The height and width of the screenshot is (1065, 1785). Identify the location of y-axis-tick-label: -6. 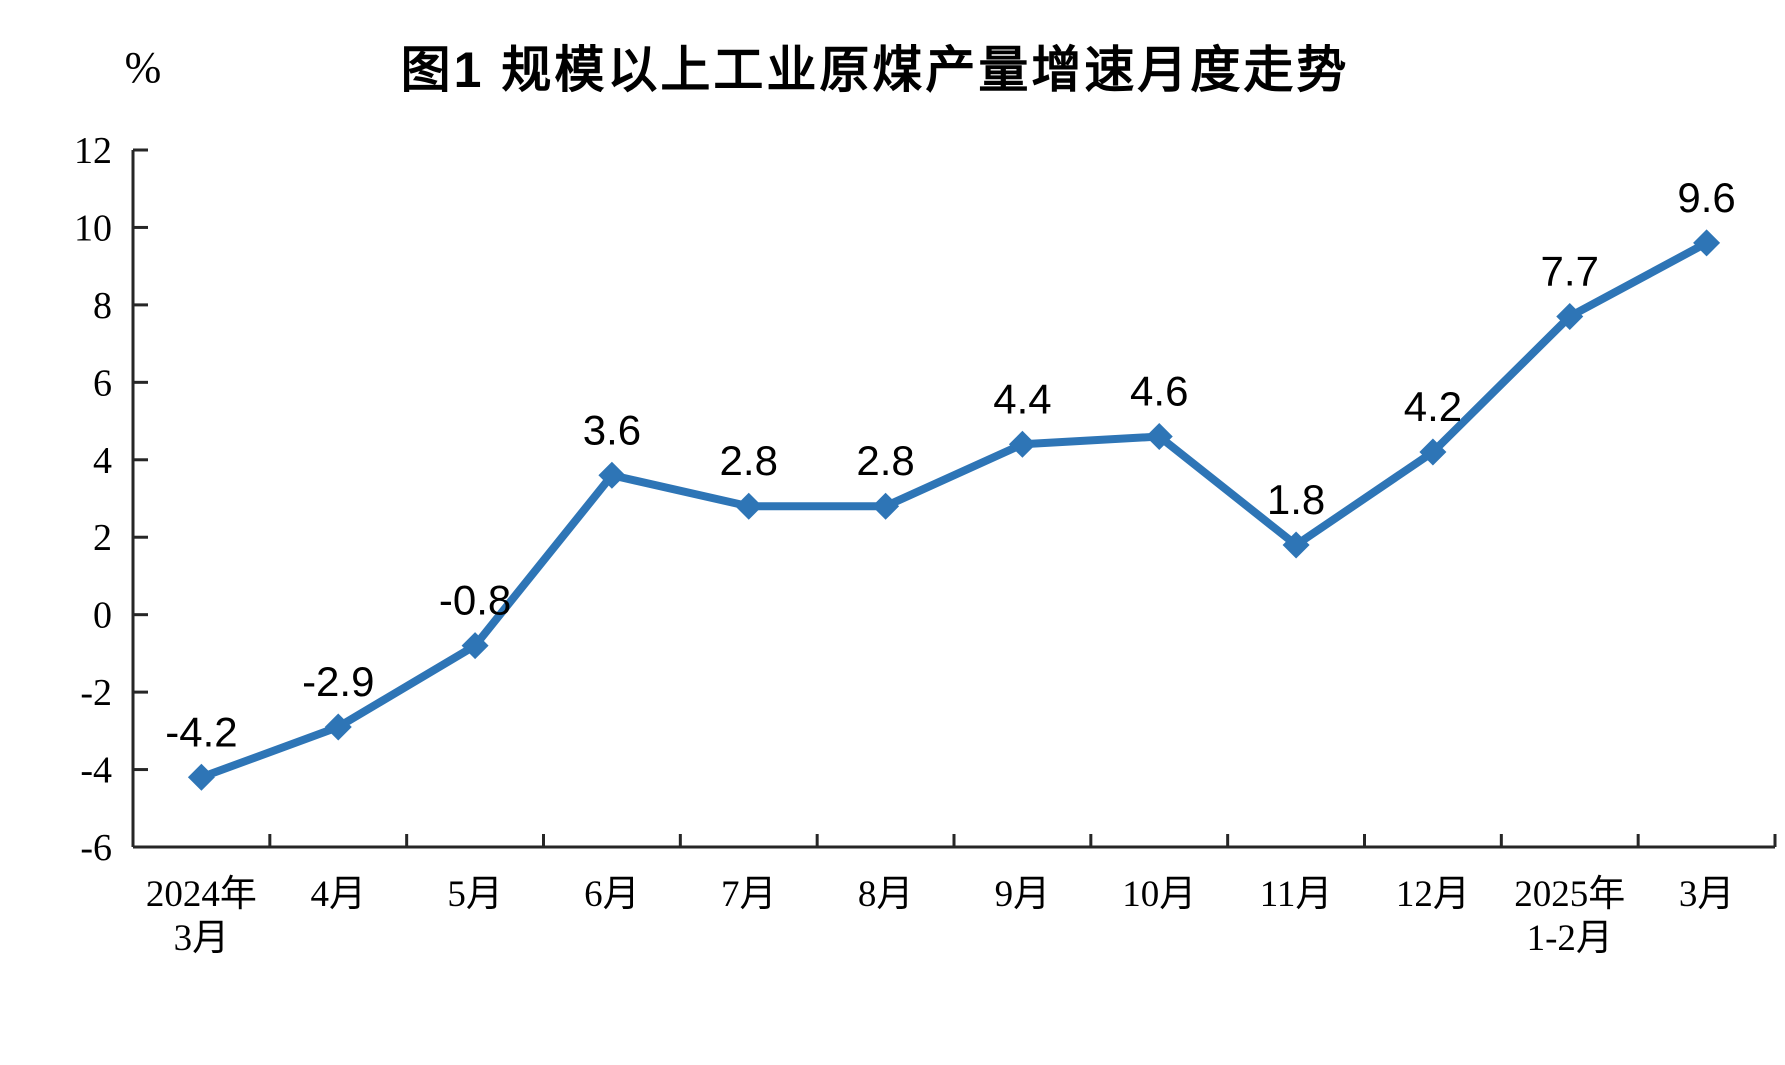
(96, 848).